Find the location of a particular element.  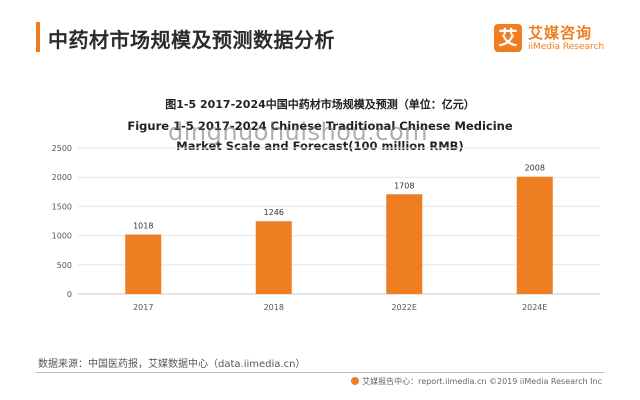

brand-logo-icon: 艾 is located at coordinates (508, 38).